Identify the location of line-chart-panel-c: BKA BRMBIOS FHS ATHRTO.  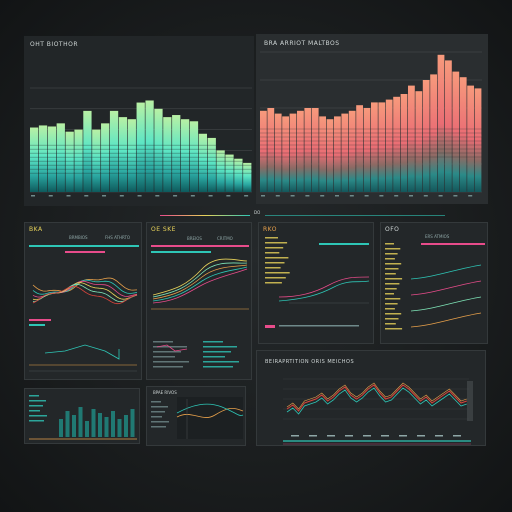
(83, 301).